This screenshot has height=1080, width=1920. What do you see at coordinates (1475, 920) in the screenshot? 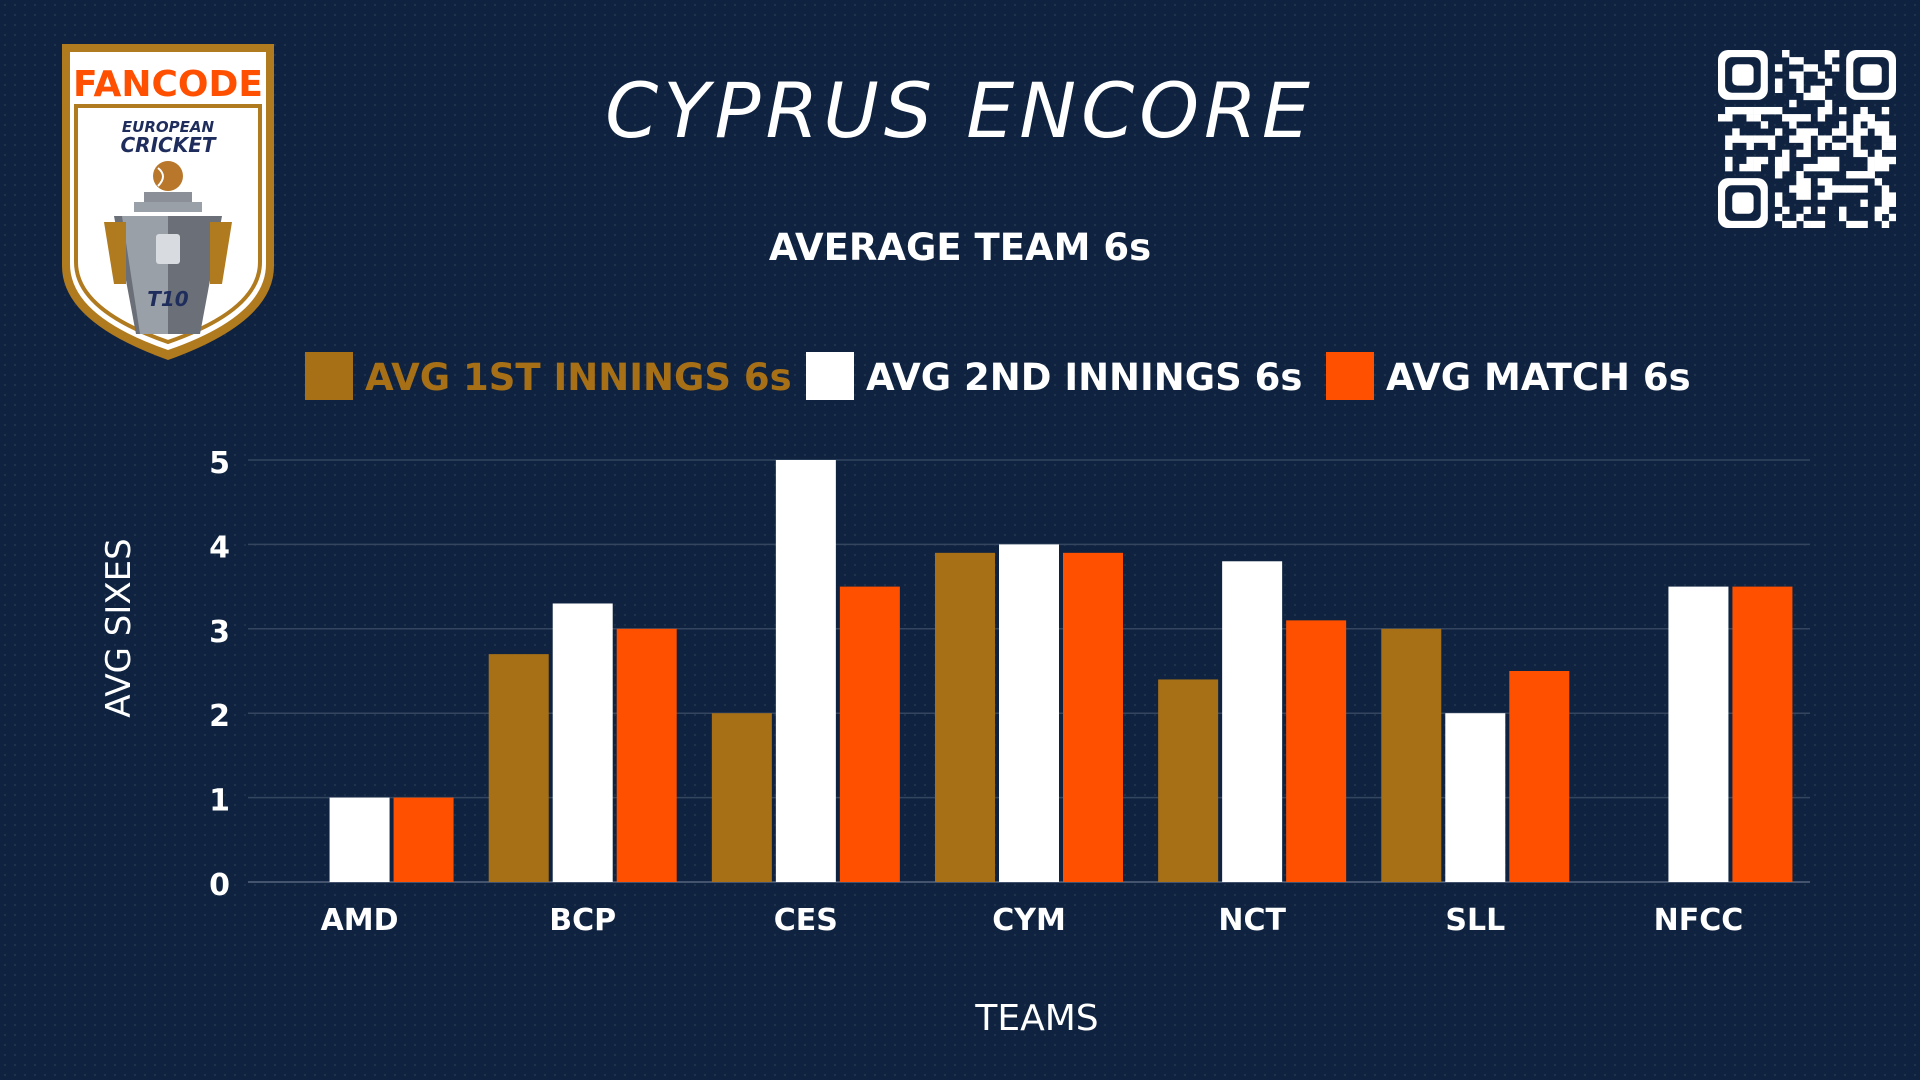
I see `x-tick-label: SLL` at bounding box center [1475, 920].